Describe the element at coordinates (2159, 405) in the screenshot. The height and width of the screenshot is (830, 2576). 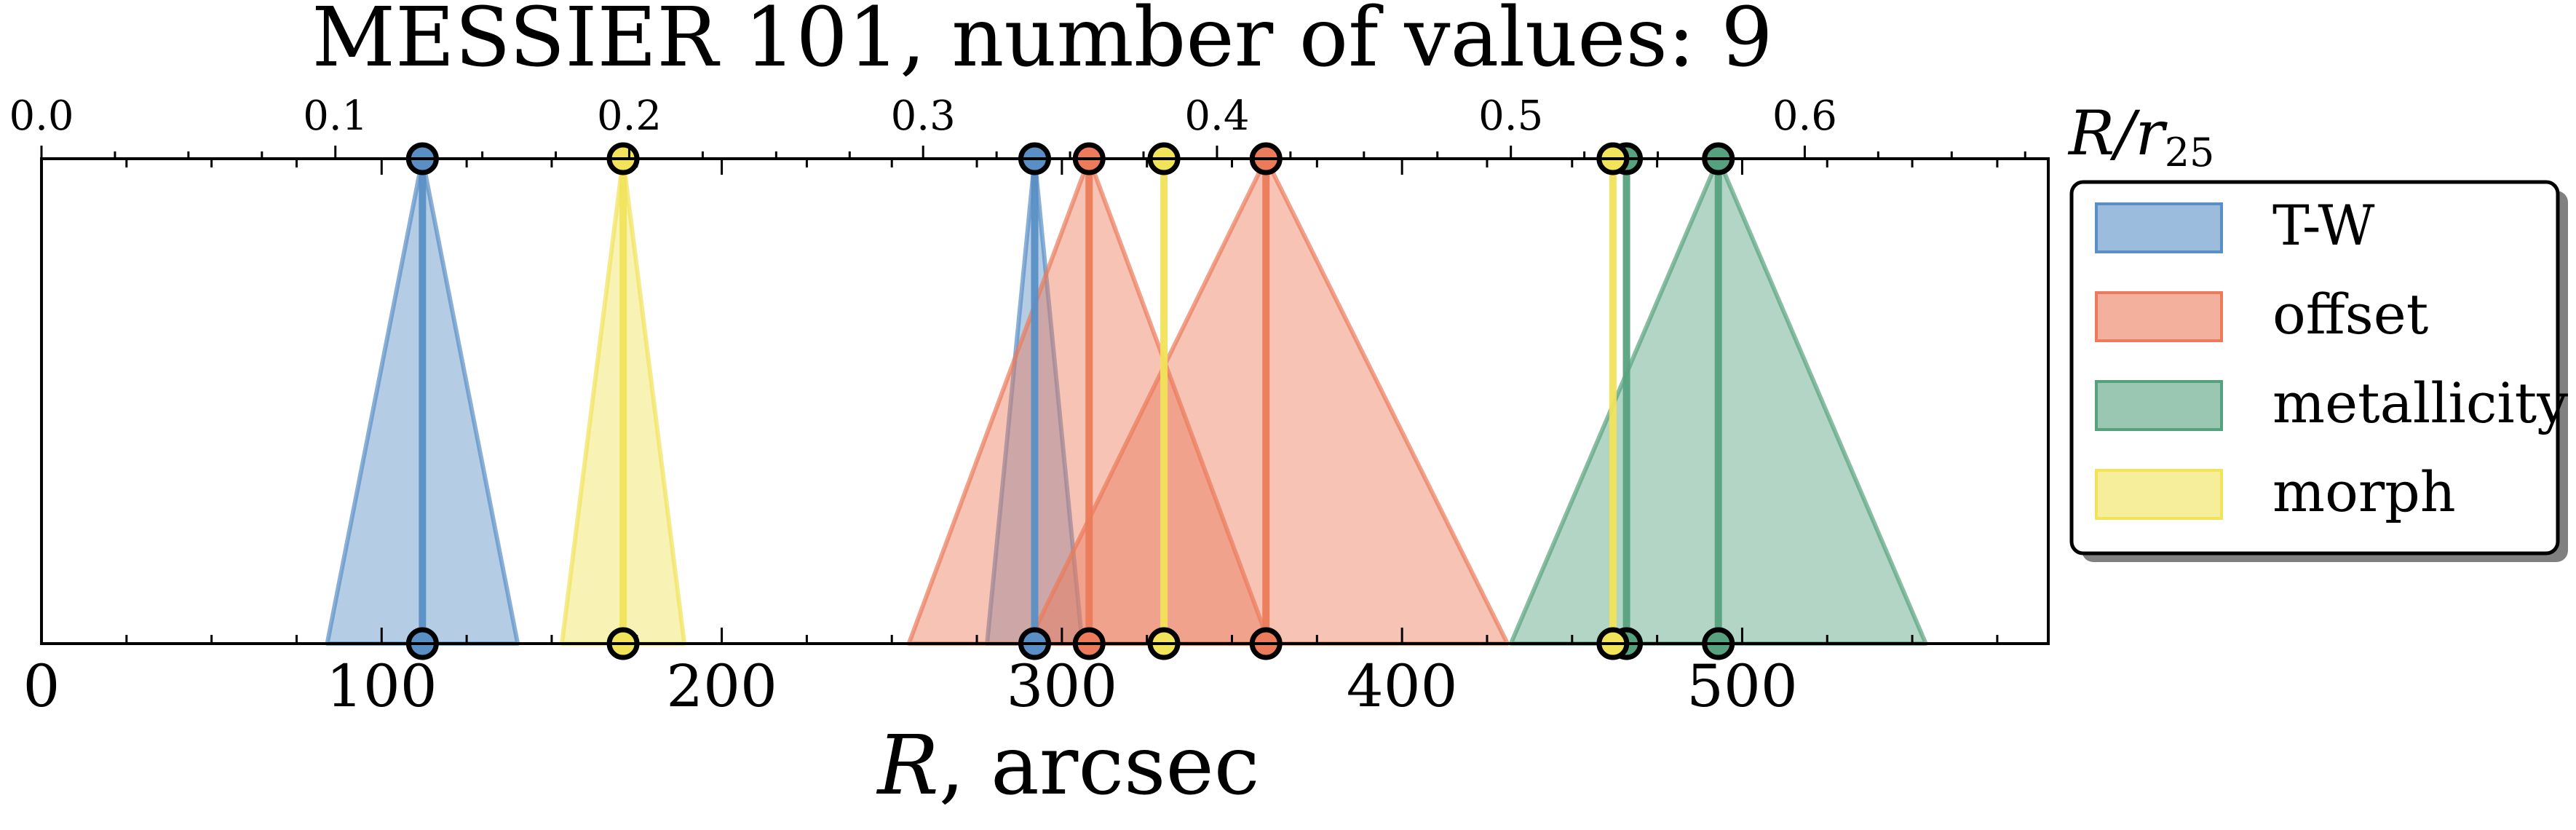
I see `legend-swatch-metallicity` at that location.